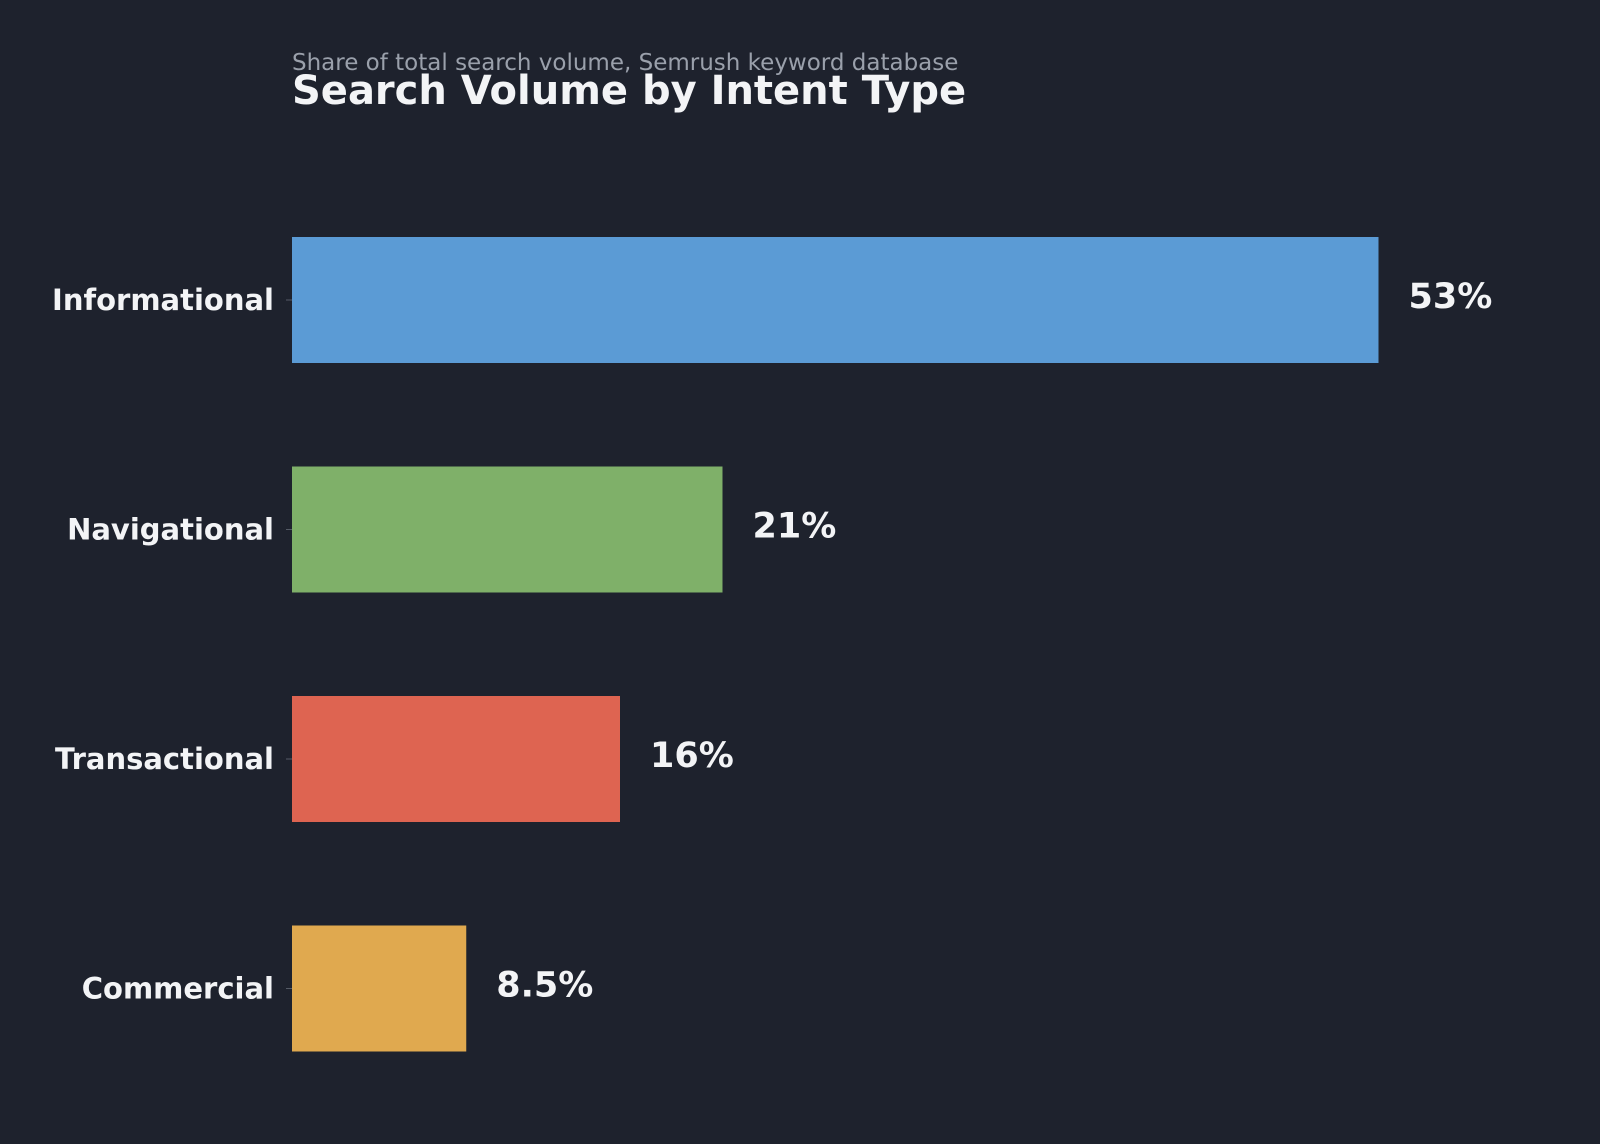 The width and height of the screenshot is (1600, 1144). What do you see at coordinates (163, 300) in the screenshot?
I see `category-label-informational: Informational` at bounding box center [163, 300].